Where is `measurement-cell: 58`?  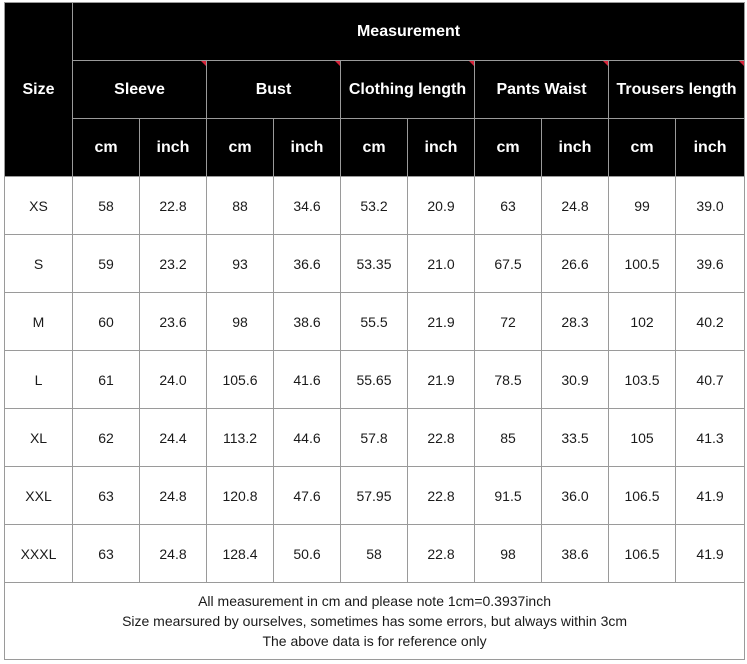 measurement-cell: 58 is located at coordinates (374, 553).